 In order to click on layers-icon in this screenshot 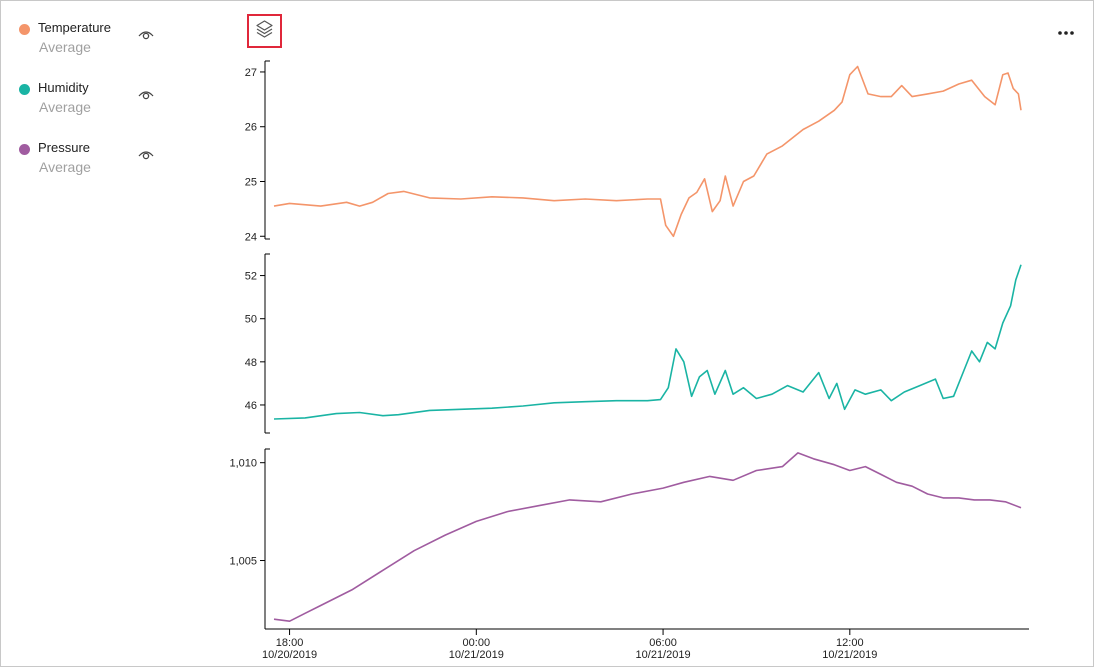, I will do `click(264, 29)`.